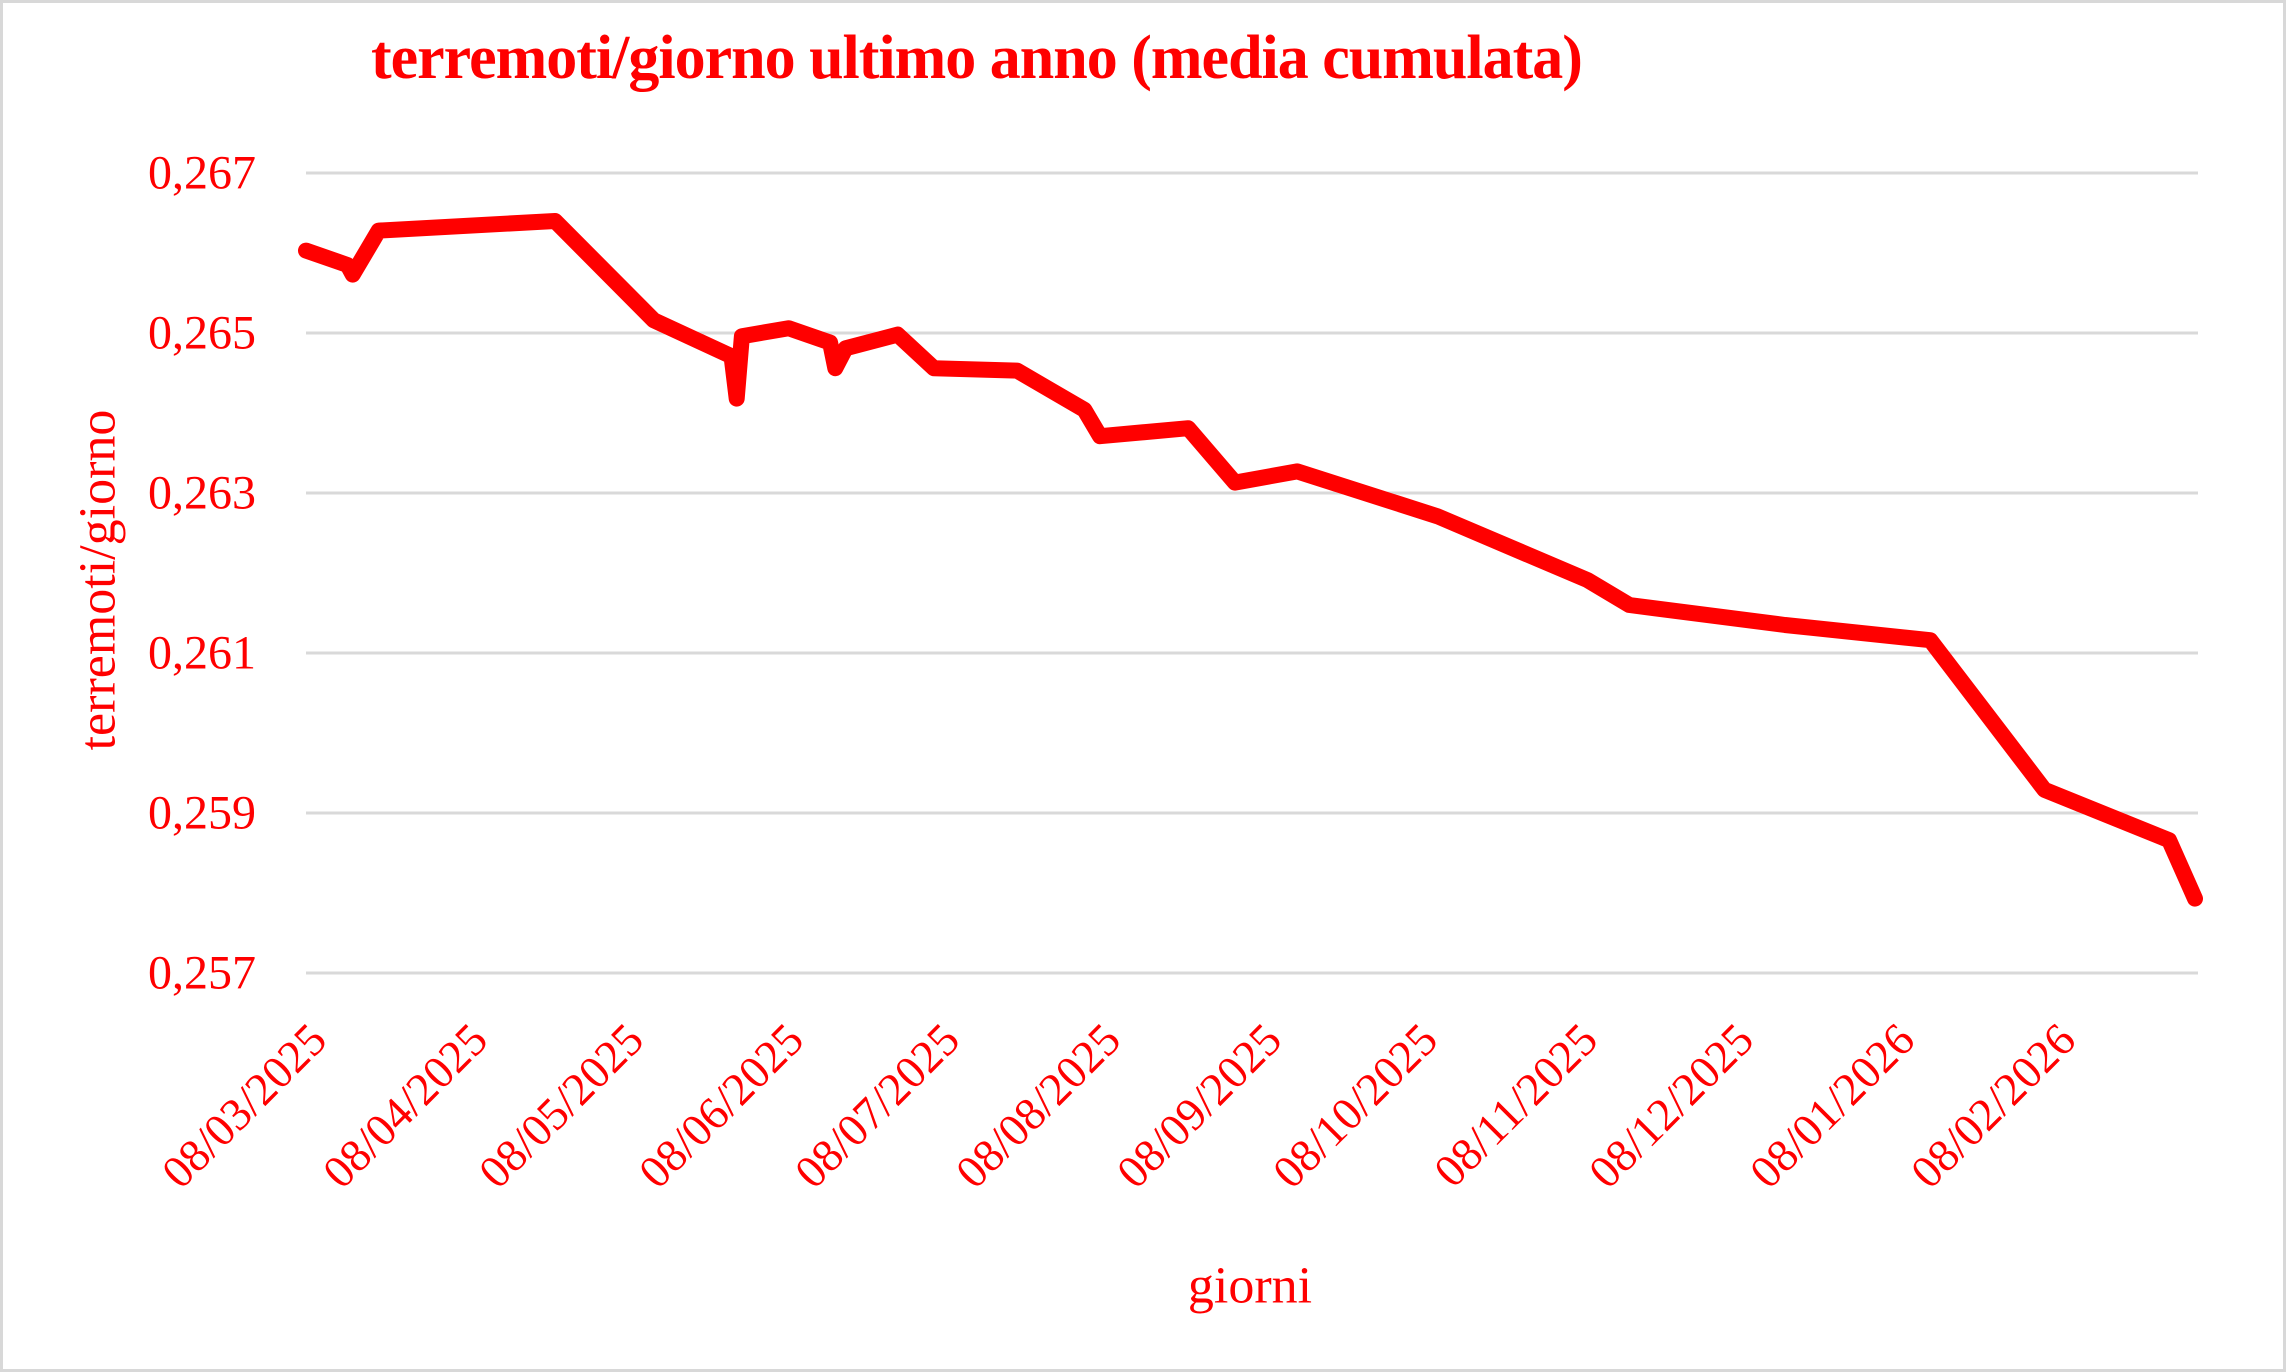 The image size is (2286, 1372). Describe the element at coordinates (202, 653) in the screenshot. I see `y-tick-label: 0,261` at that location.